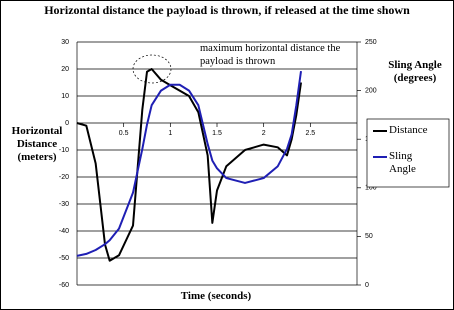 Image resolution: width=454 pixels, height=310 pixels. What do you see at coordinates (65, 69) in the screenshot?
I see `y-tick-label: 20` at bounding box center [65, 69].